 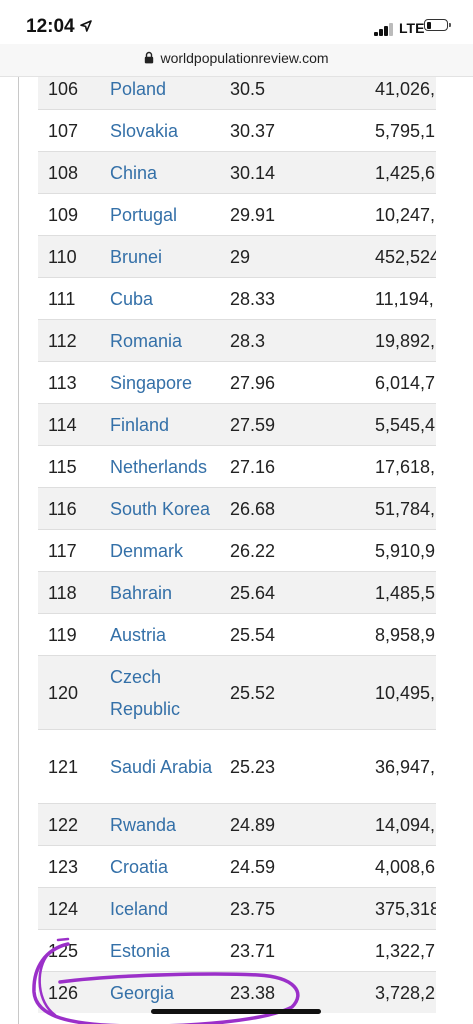 I want to click on table-row: 122 Rwanda 24.89 14,094,, so click(x=237, y=824).